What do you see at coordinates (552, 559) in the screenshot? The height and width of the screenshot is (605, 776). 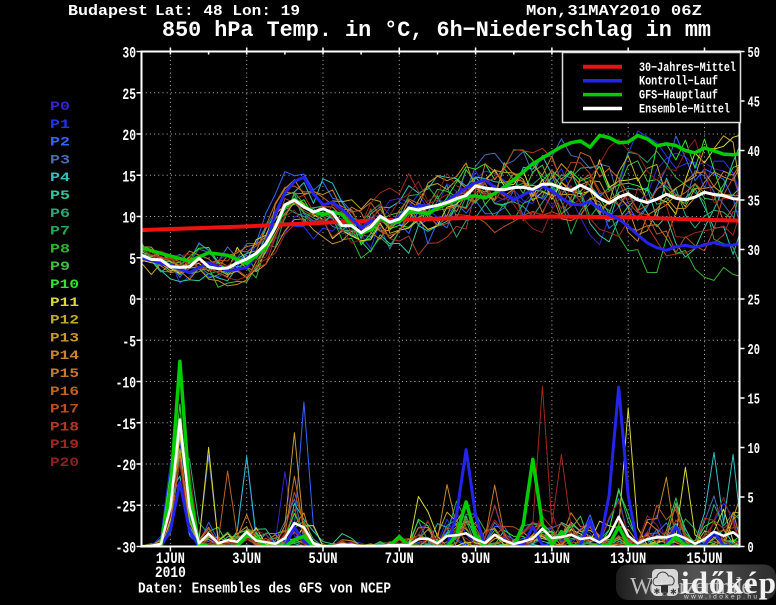 I see `svg-text: 11JUN` at bounding box center [552, 559].